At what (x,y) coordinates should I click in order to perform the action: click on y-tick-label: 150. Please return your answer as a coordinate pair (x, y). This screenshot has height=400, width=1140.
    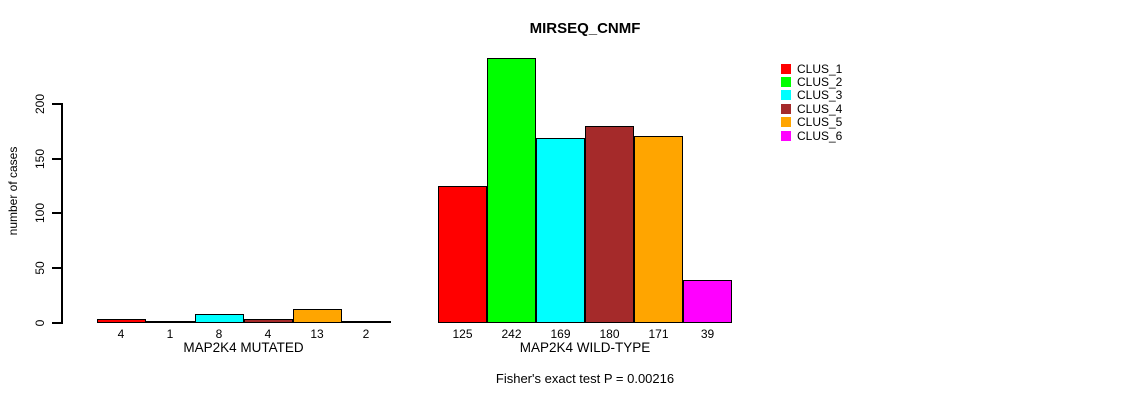
    Looking at the image, I should click on (40, 158).